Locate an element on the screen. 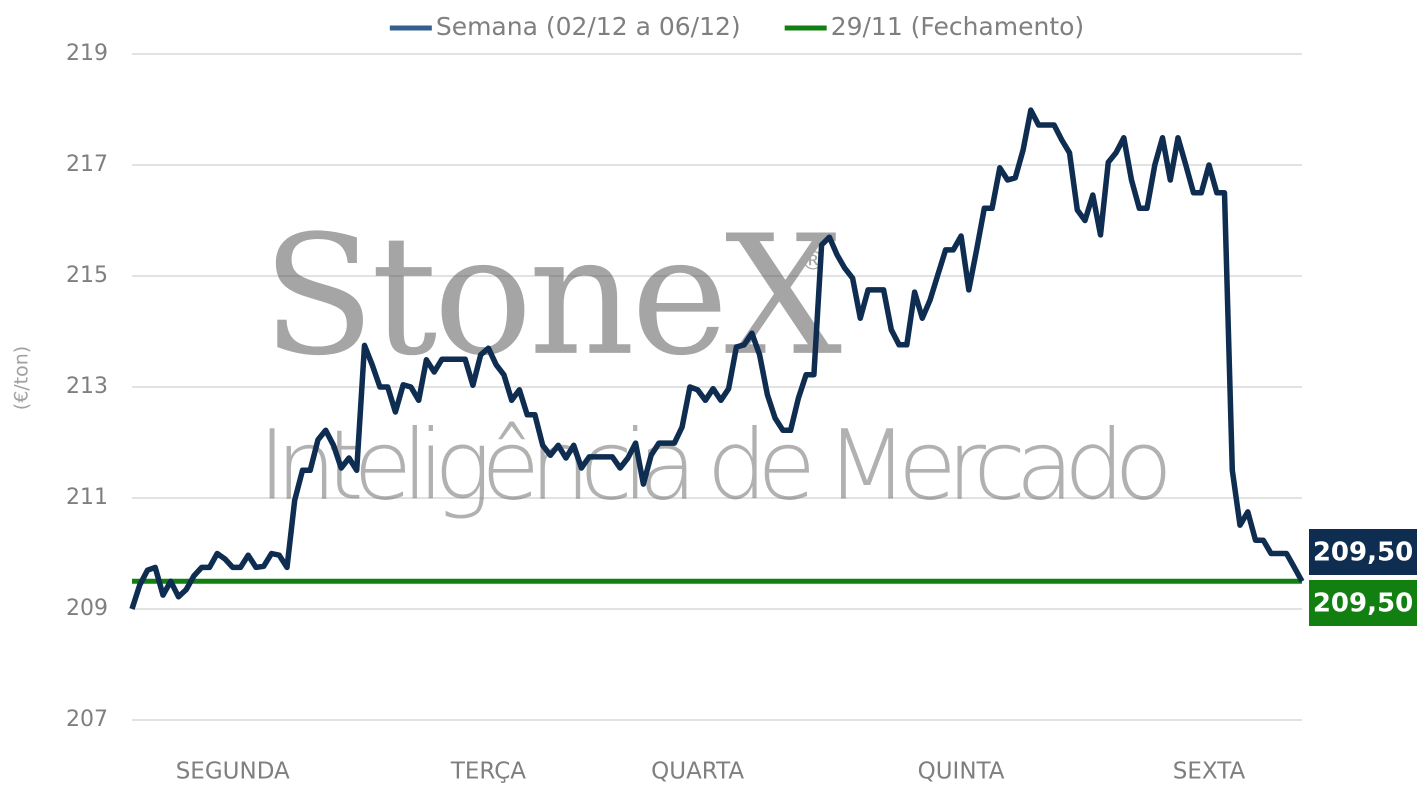 This screenshot has width=1427, height=804. x-tick-label: QUINTA is located at coordinates (961, 772).